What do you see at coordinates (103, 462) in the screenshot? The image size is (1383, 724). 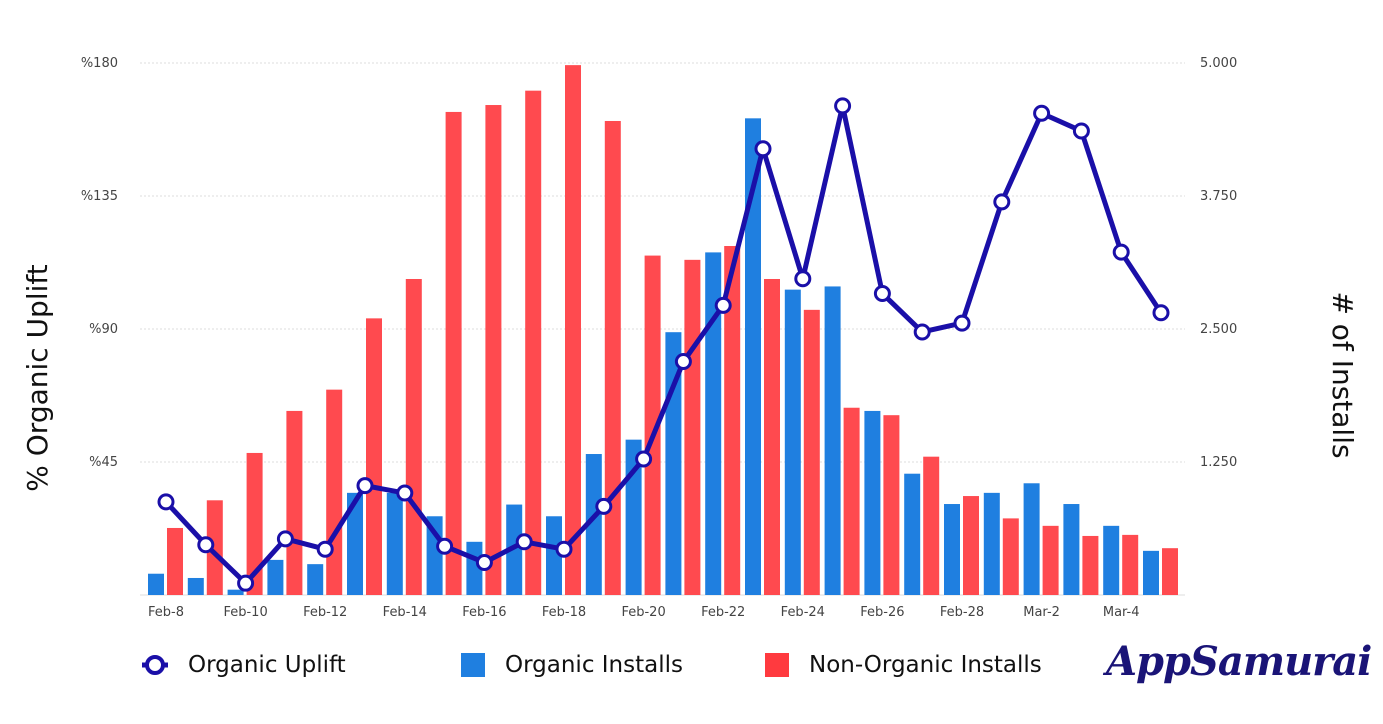 I see `left-tick-label: %45` at bounding box center [103, 462].